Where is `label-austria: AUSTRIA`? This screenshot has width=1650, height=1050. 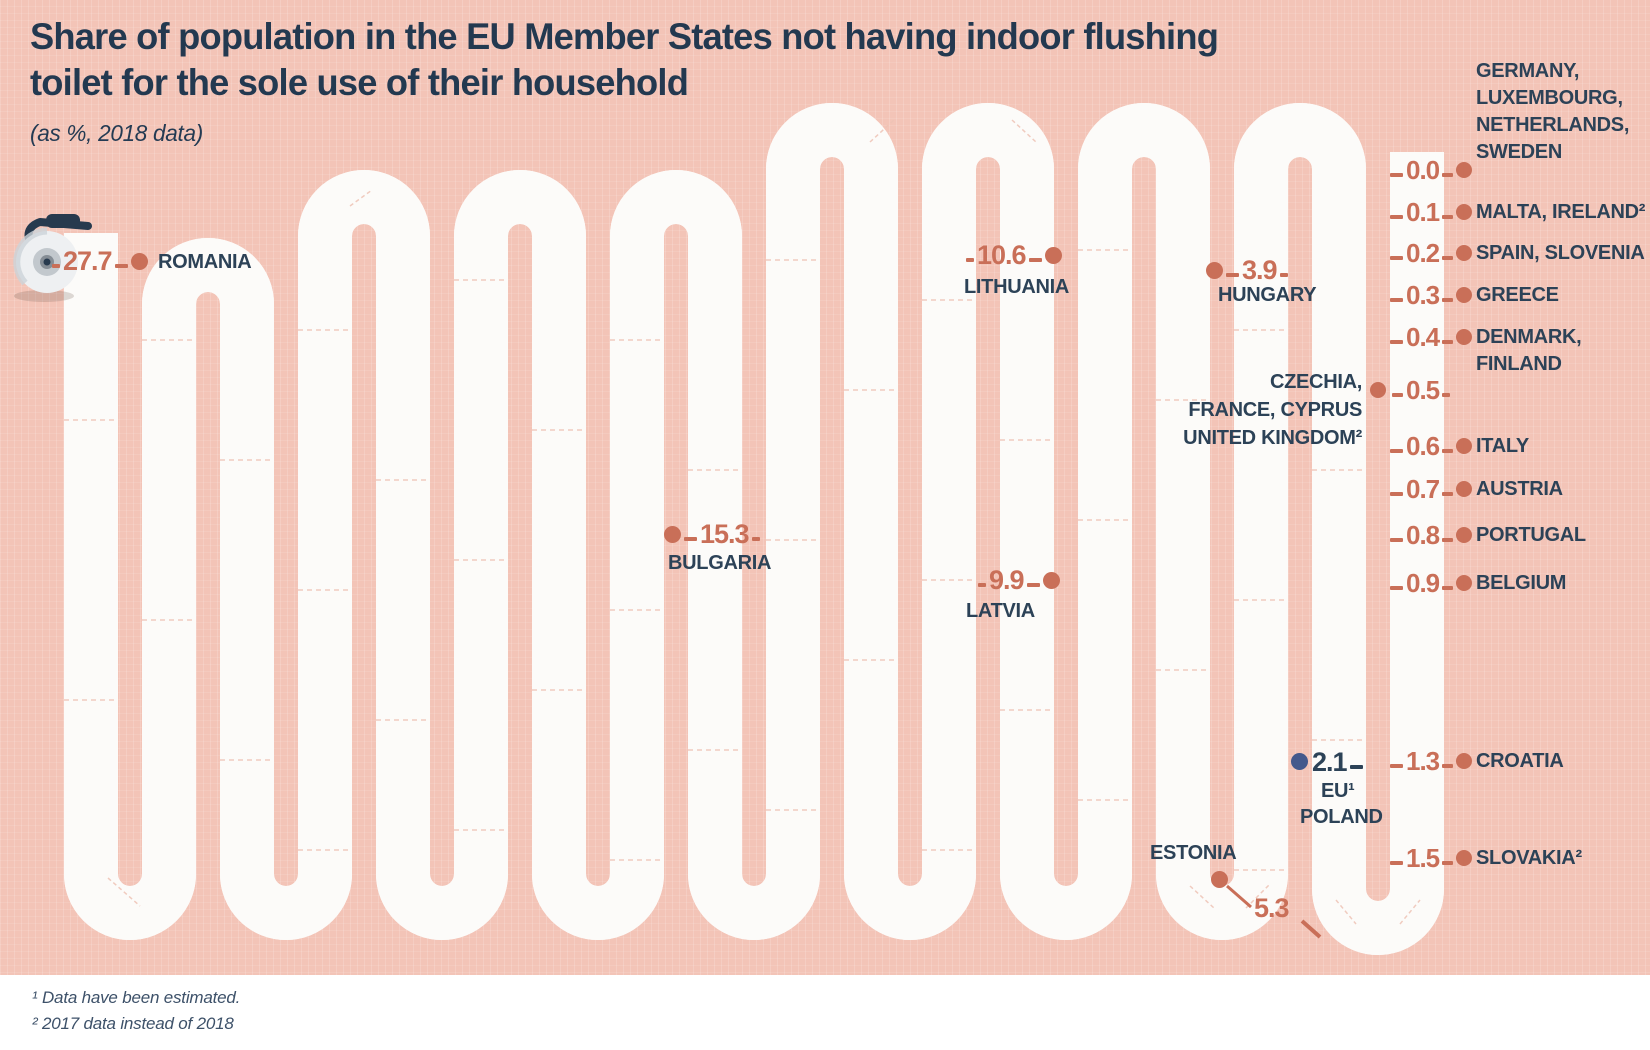
label-austria: AUSTRIA is located at coordinates (1519, 489).